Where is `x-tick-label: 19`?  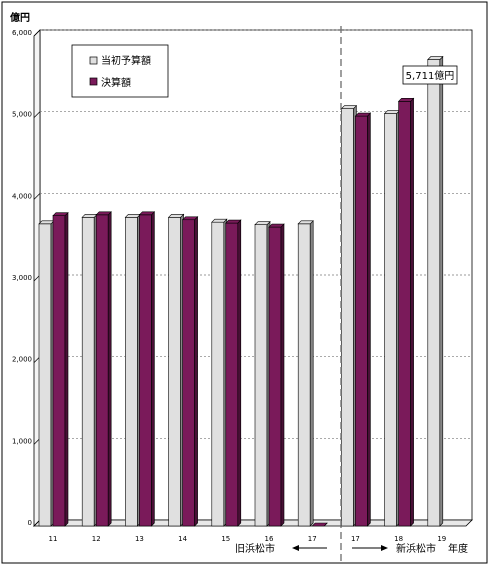 x-tick-label: 19 is located at coordinates (441, 539).